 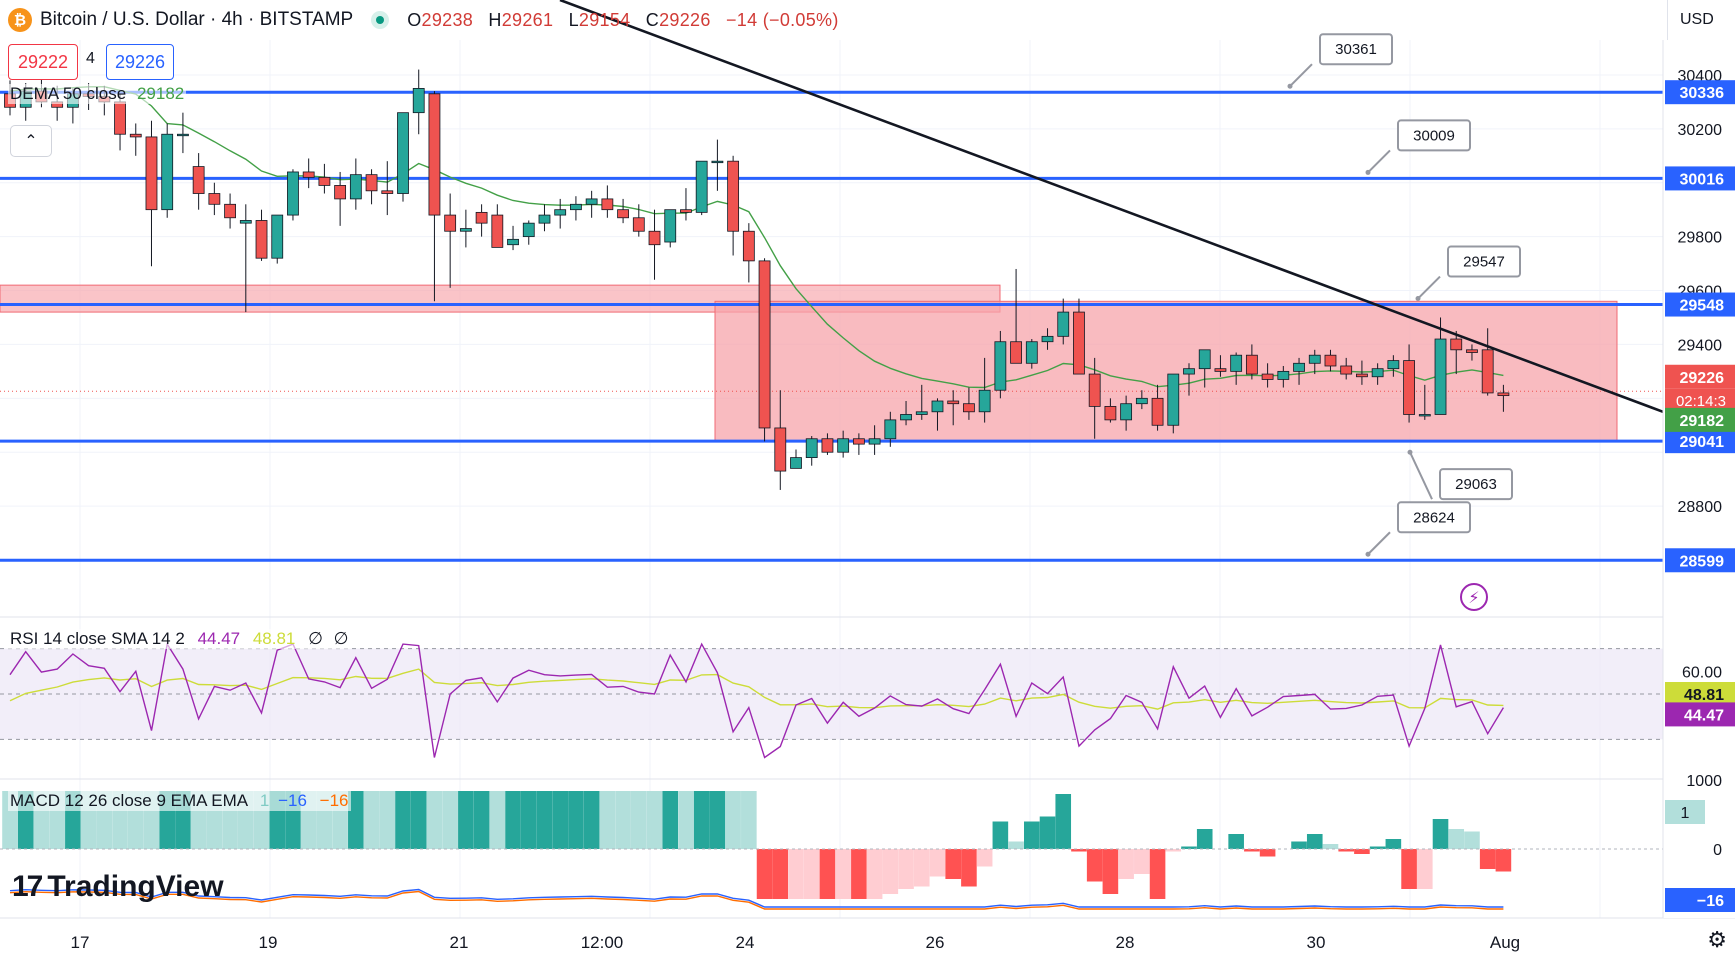 What do you see at coordinates (140, 62) in the screenshot?
I see `buy-price-button: 29226` at bounding box center [140, 62].